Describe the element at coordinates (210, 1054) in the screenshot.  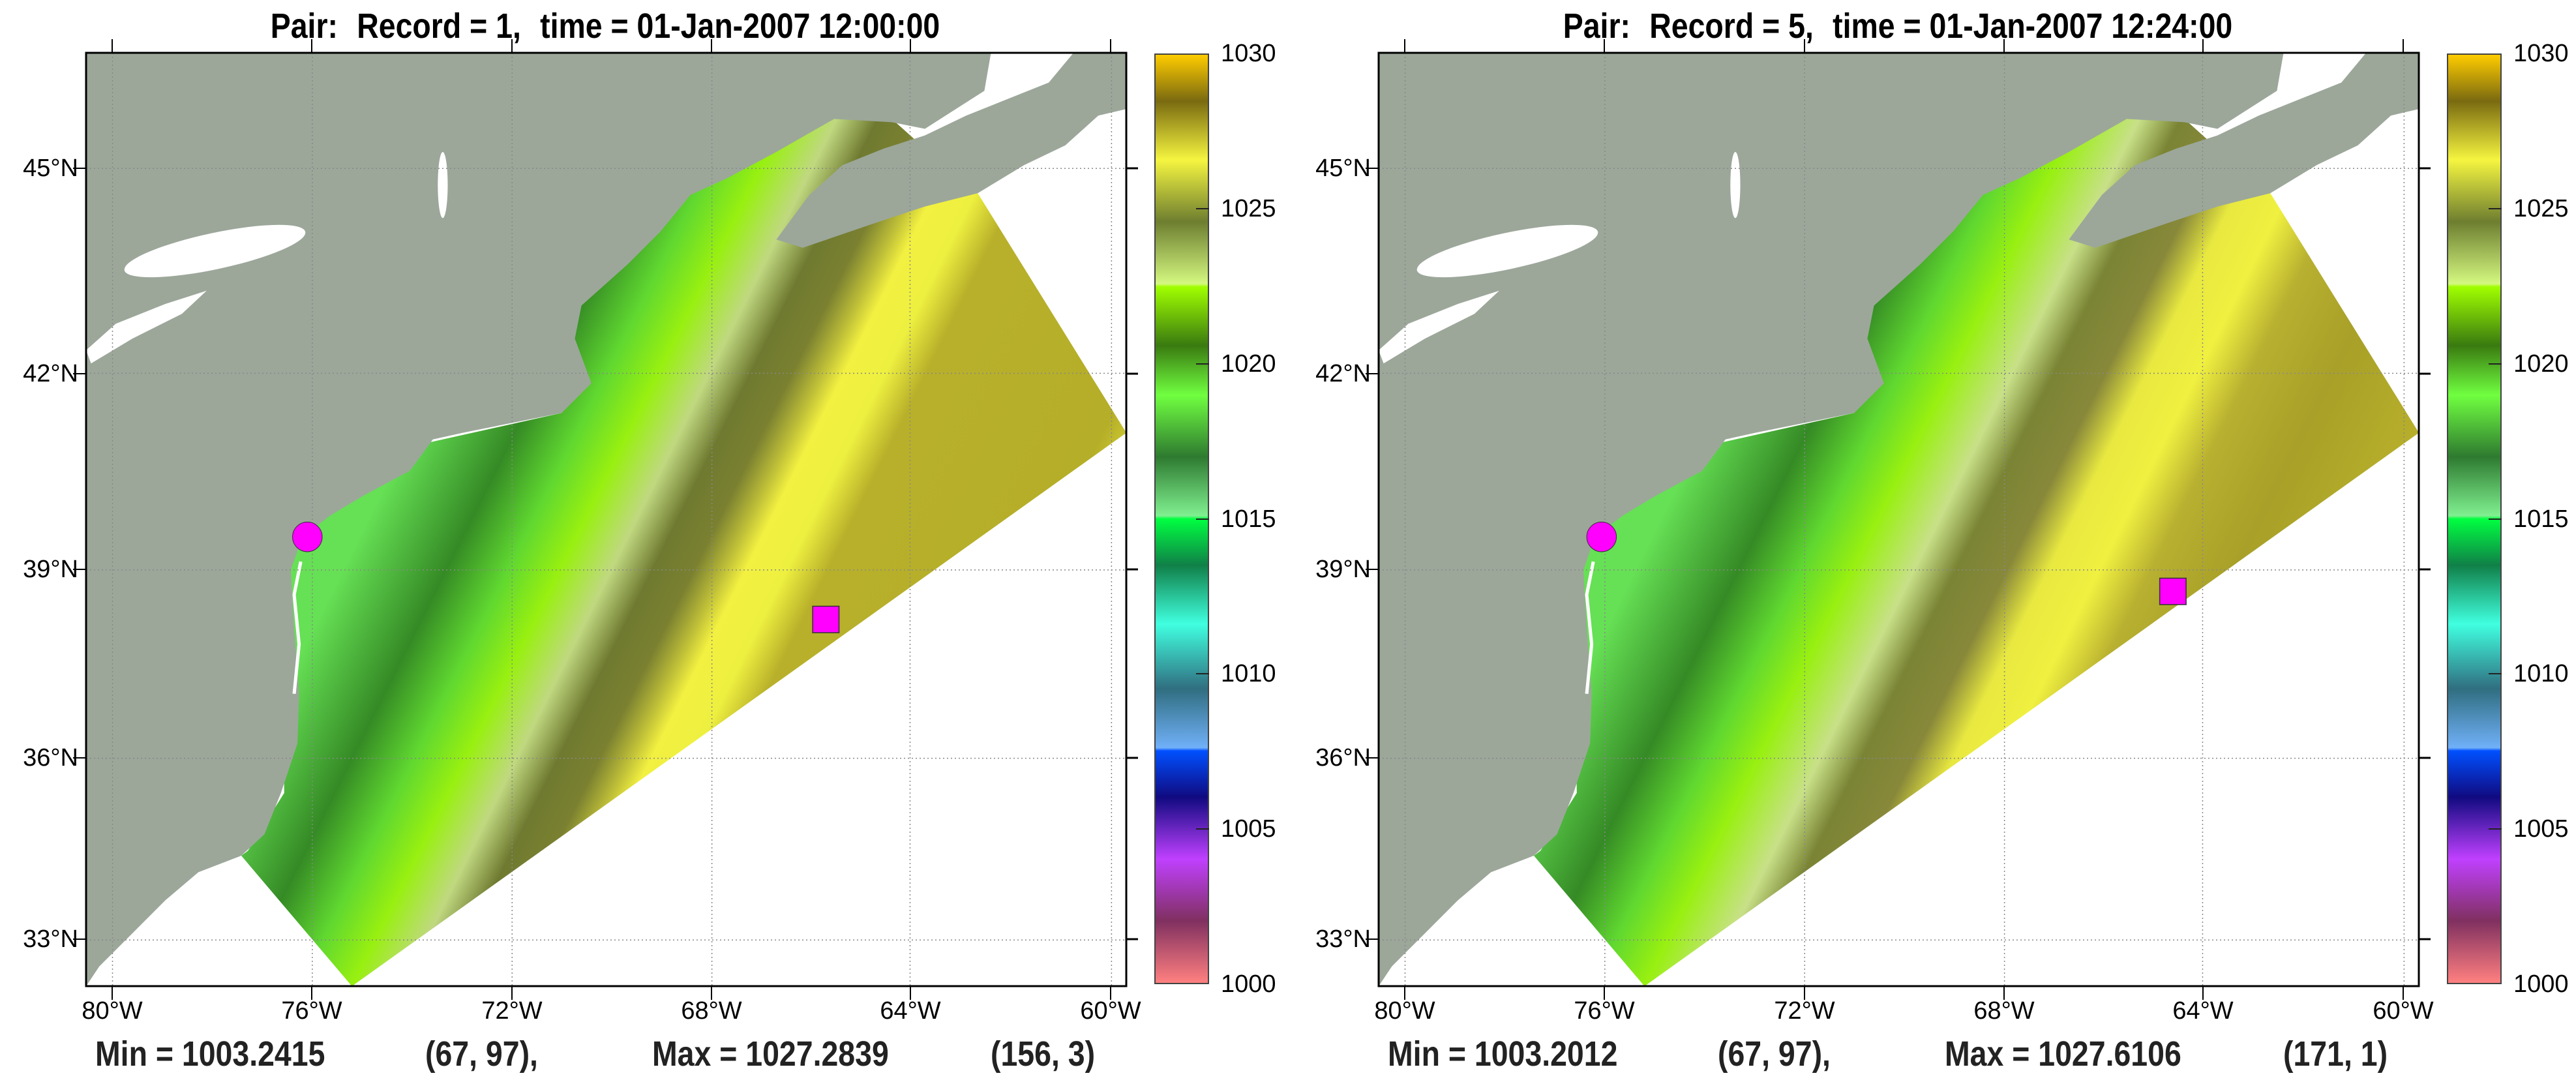
I see `stat-min: Min = 1003.2415` at that location.